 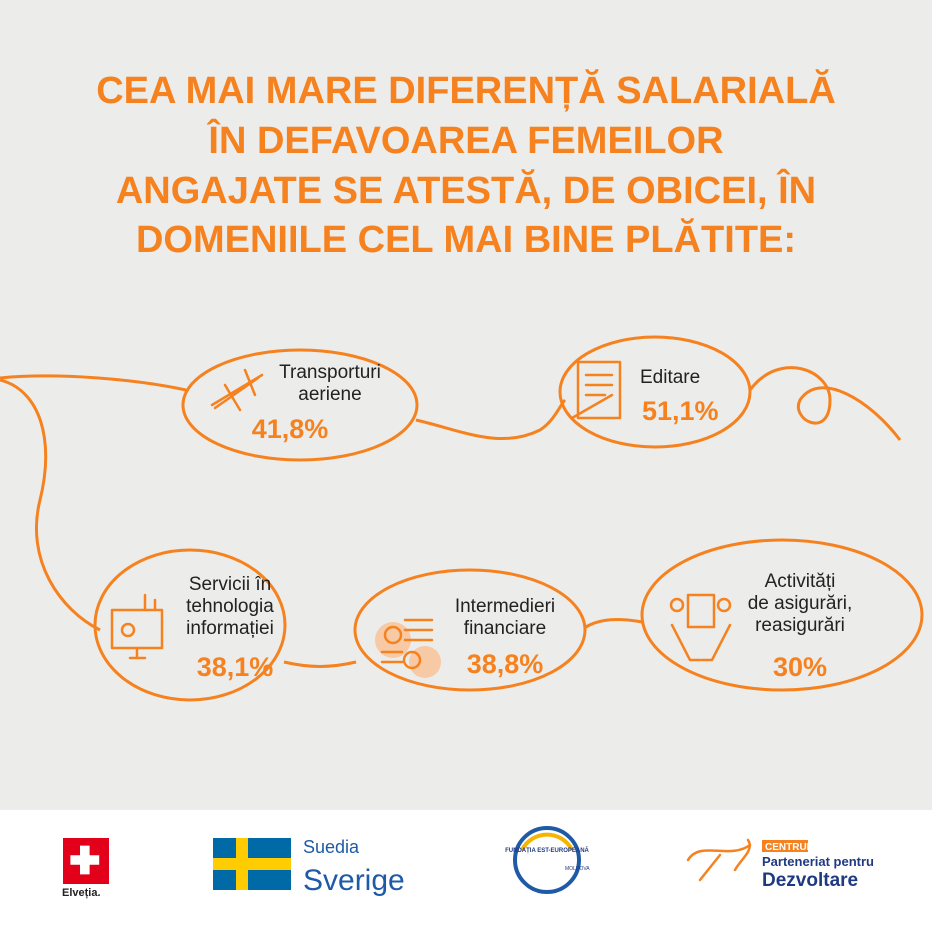 What do you see at coordinates (719, 860) in the screenshot?
I see `logo-partnership-mark` at bounding box center [719, 860].